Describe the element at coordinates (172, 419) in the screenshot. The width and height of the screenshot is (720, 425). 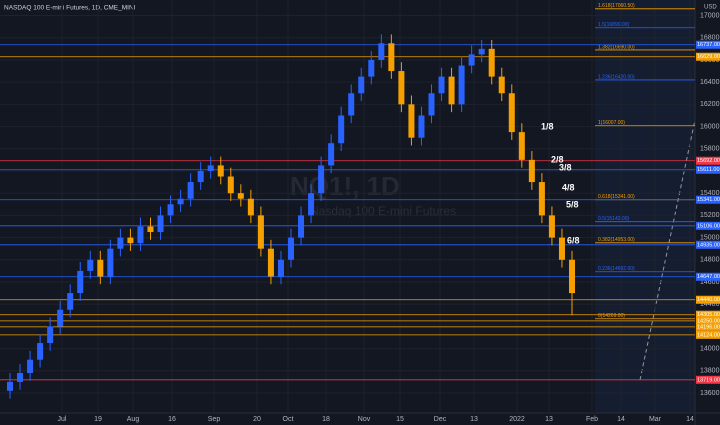
I see `x-tick-label: 16` at that location.